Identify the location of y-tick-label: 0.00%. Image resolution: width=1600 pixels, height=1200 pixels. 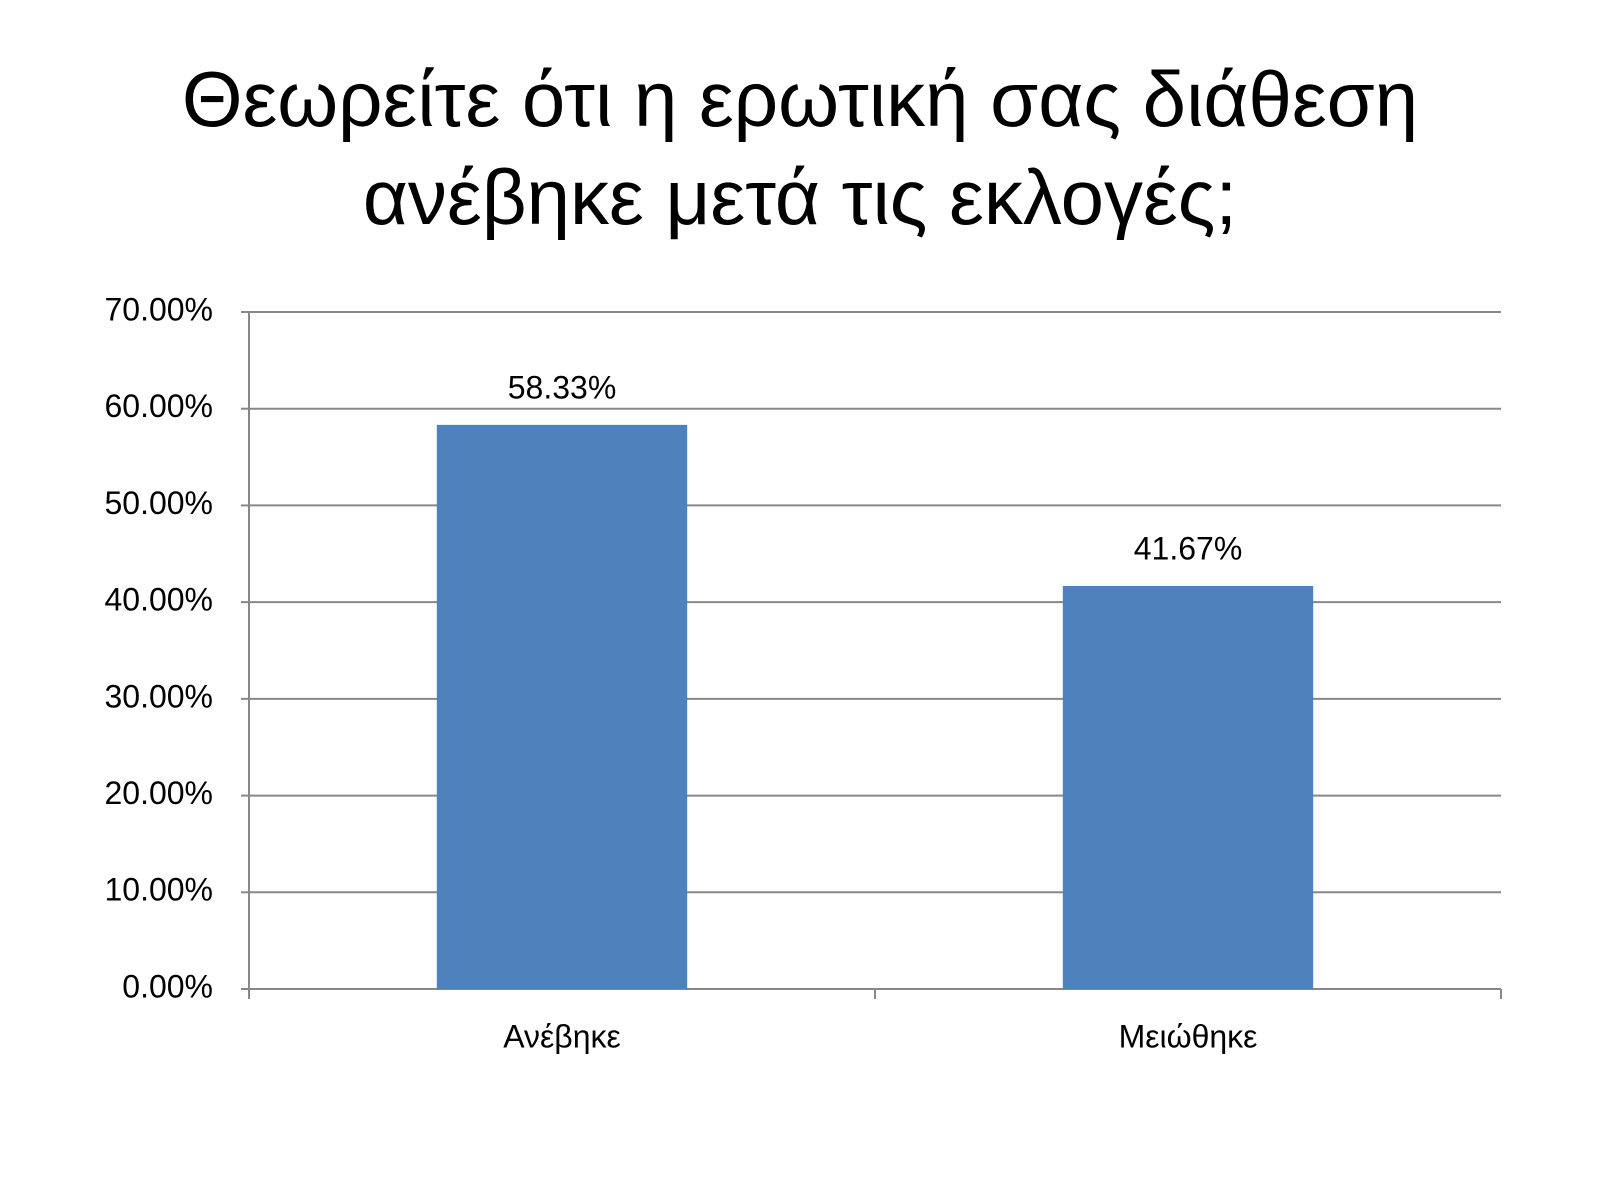
(167, 986).